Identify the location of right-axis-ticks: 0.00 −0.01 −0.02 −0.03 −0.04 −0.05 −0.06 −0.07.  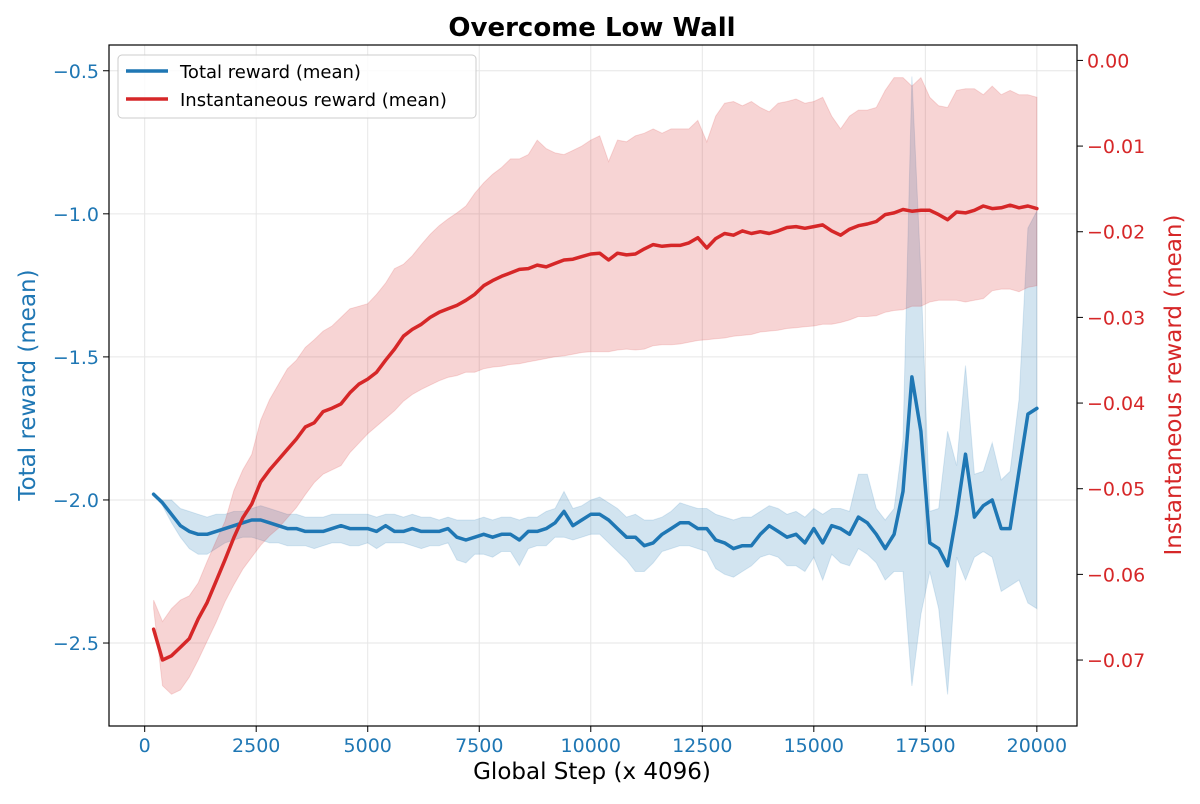
(1111, 361).